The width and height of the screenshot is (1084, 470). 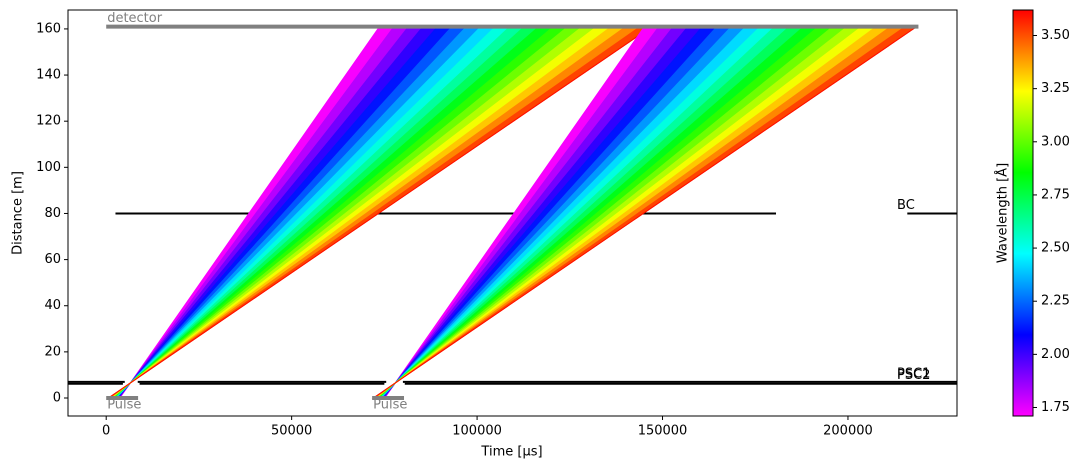 I want to click on chopper-label: PSC1, so click(x=913, y=373).